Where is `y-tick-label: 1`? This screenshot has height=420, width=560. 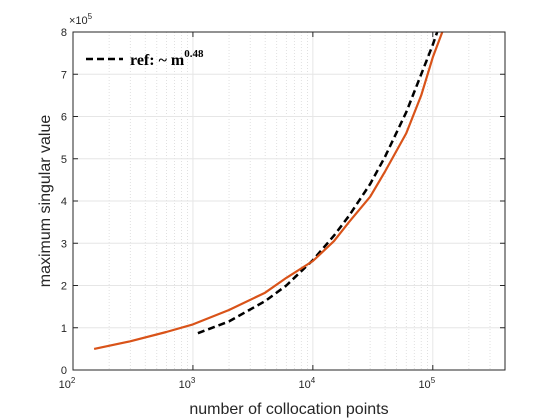
y-tick-label: 1 is located at coordinates (64, 329).